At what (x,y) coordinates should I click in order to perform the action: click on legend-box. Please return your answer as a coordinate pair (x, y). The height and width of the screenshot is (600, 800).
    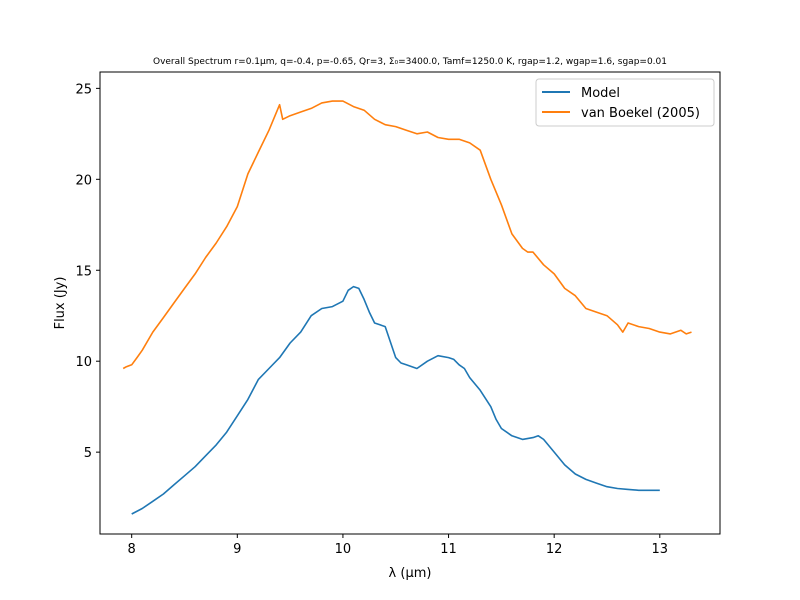
    Looking at the image, I should click on (625, 102).